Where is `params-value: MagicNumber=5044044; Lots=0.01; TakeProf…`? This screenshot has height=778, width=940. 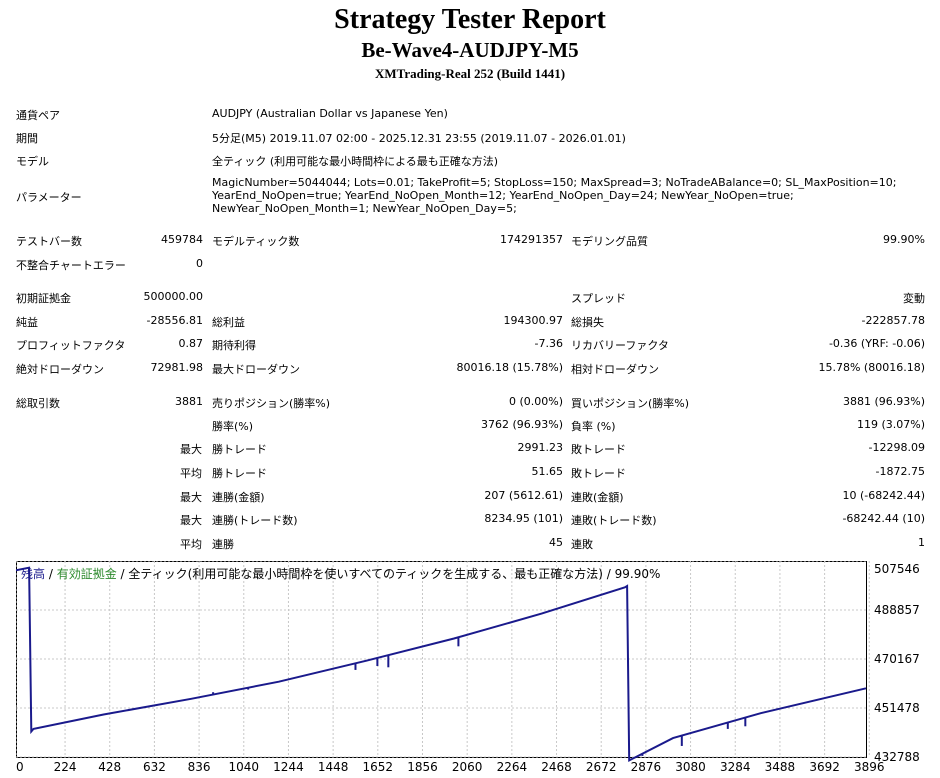
params-value: MagicNumber=5044044; Lots=0.01; TakeProf… is located at coordinates (554, 195).